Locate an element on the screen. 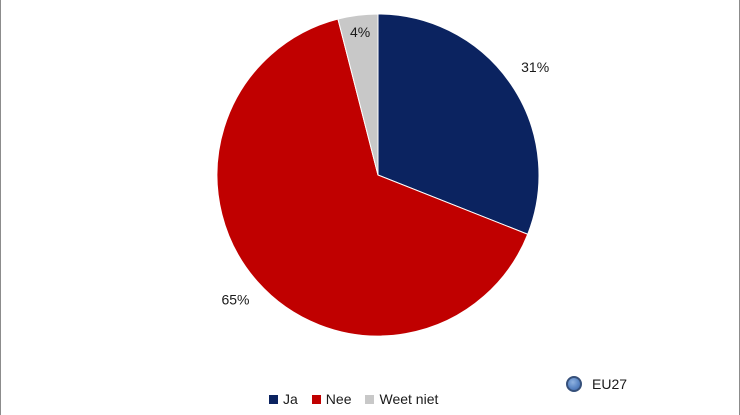  region-badge: EU27 is located at coordinates (596, 384).